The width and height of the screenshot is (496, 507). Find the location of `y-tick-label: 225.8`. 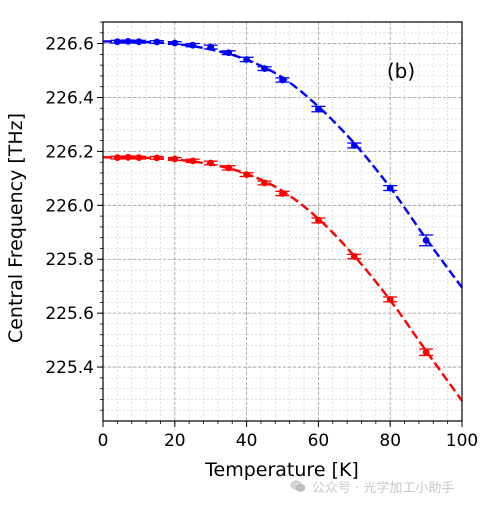

y-tick-label: 225.8 is located at coordinates (69, 260).